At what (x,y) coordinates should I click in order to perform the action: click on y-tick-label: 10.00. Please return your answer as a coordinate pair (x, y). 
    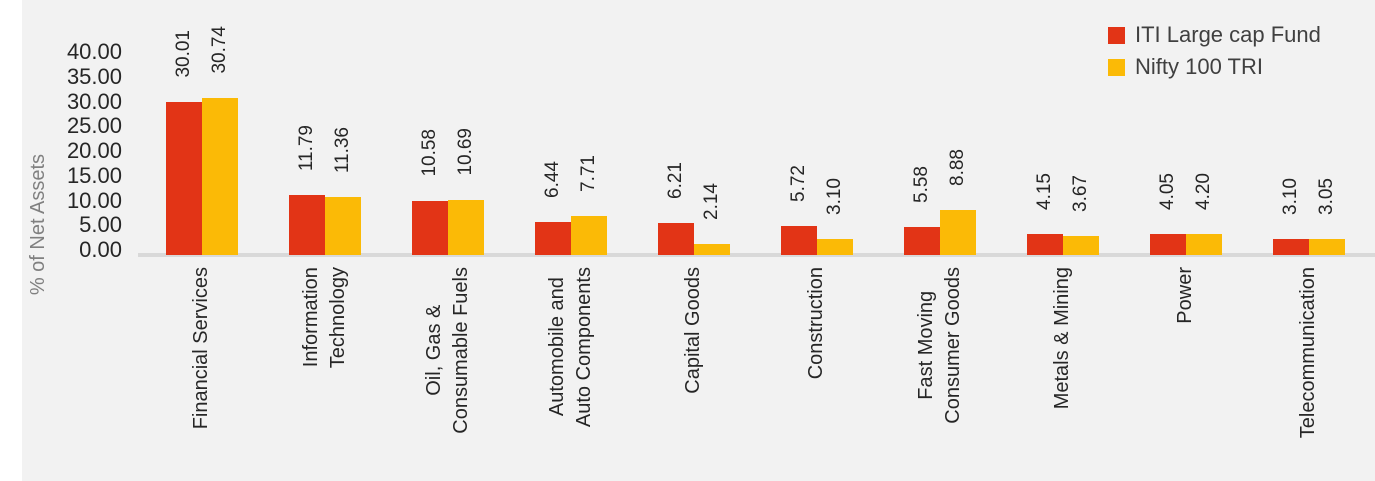
    Looking at the image, I should click on (94, 200).